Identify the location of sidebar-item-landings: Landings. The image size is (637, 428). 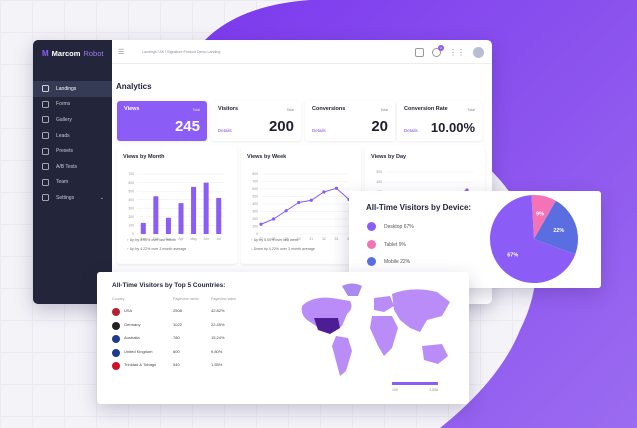
(72, 89).